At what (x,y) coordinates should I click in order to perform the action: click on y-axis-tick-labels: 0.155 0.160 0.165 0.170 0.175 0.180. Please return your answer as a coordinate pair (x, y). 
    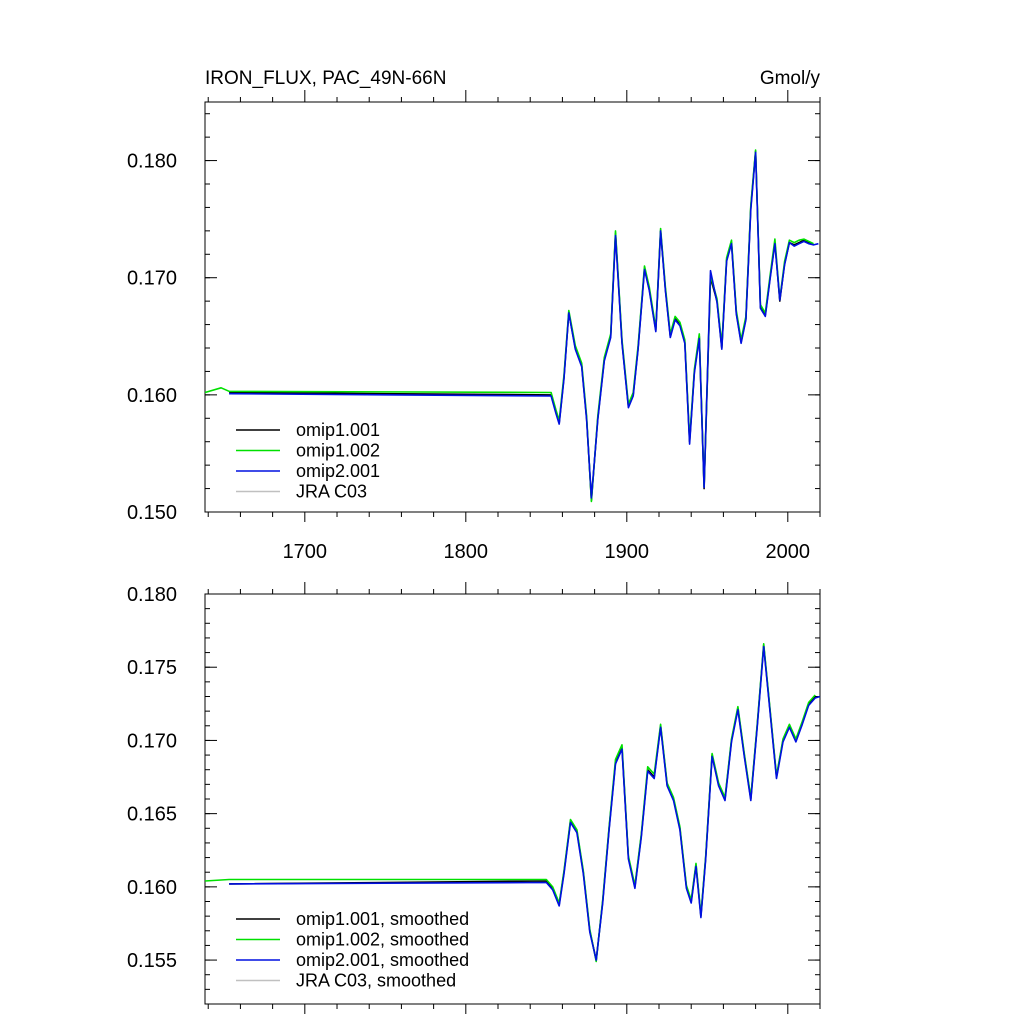
    Looking at the image, I should click on (152, 778).